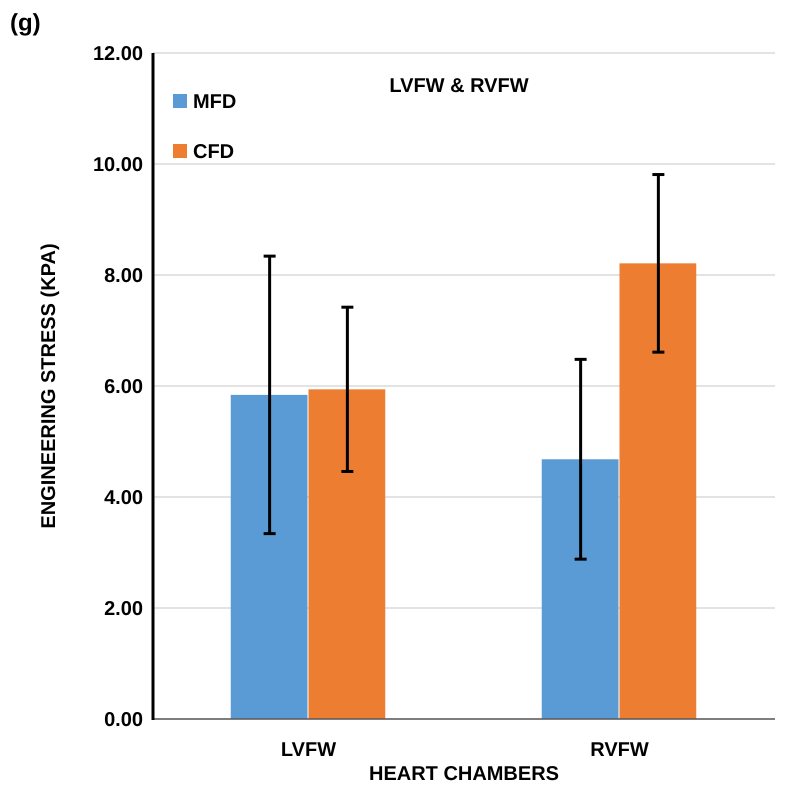 The height and width of the screenshot is (791, 790). I want to click on text: (g), so click(25, 22).